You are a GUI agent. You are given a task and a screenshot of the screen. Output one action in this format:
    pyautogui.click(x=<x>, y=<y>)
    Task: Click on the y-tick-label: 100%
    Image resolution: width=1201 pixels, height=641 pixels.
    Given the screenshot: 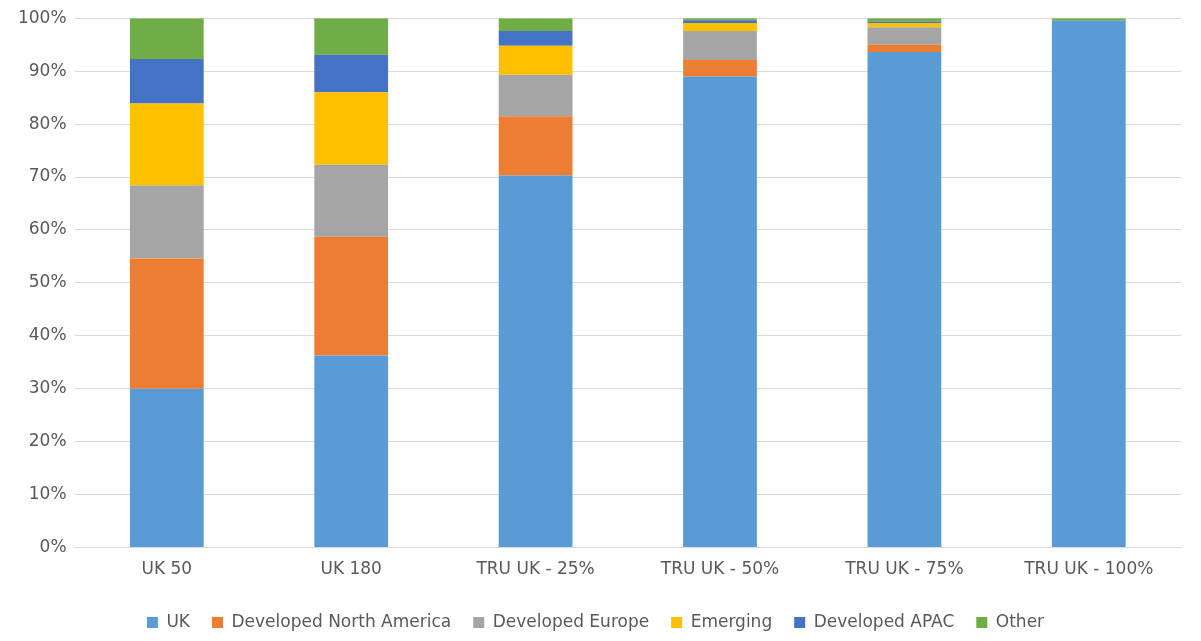 What is the action you would take?
    pyautogui.click(x=42, y=16)
    